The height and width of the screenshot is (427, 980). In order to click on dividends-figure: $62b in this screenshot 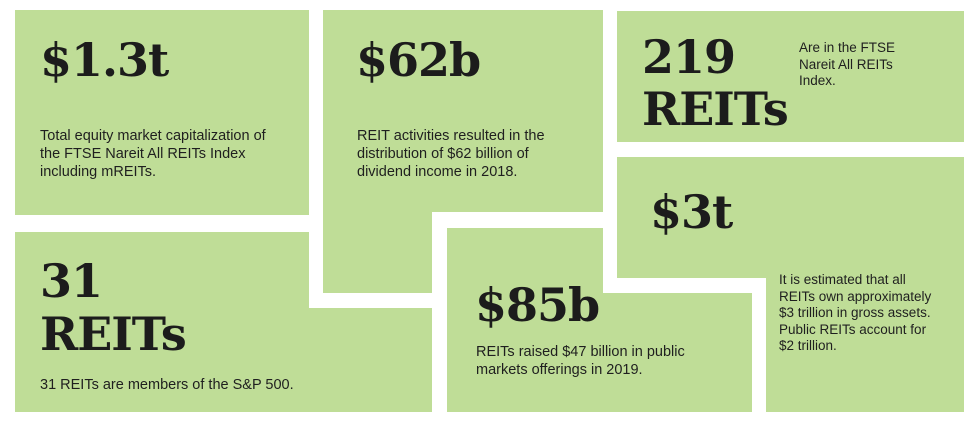, I will do `click(418, 60)`.